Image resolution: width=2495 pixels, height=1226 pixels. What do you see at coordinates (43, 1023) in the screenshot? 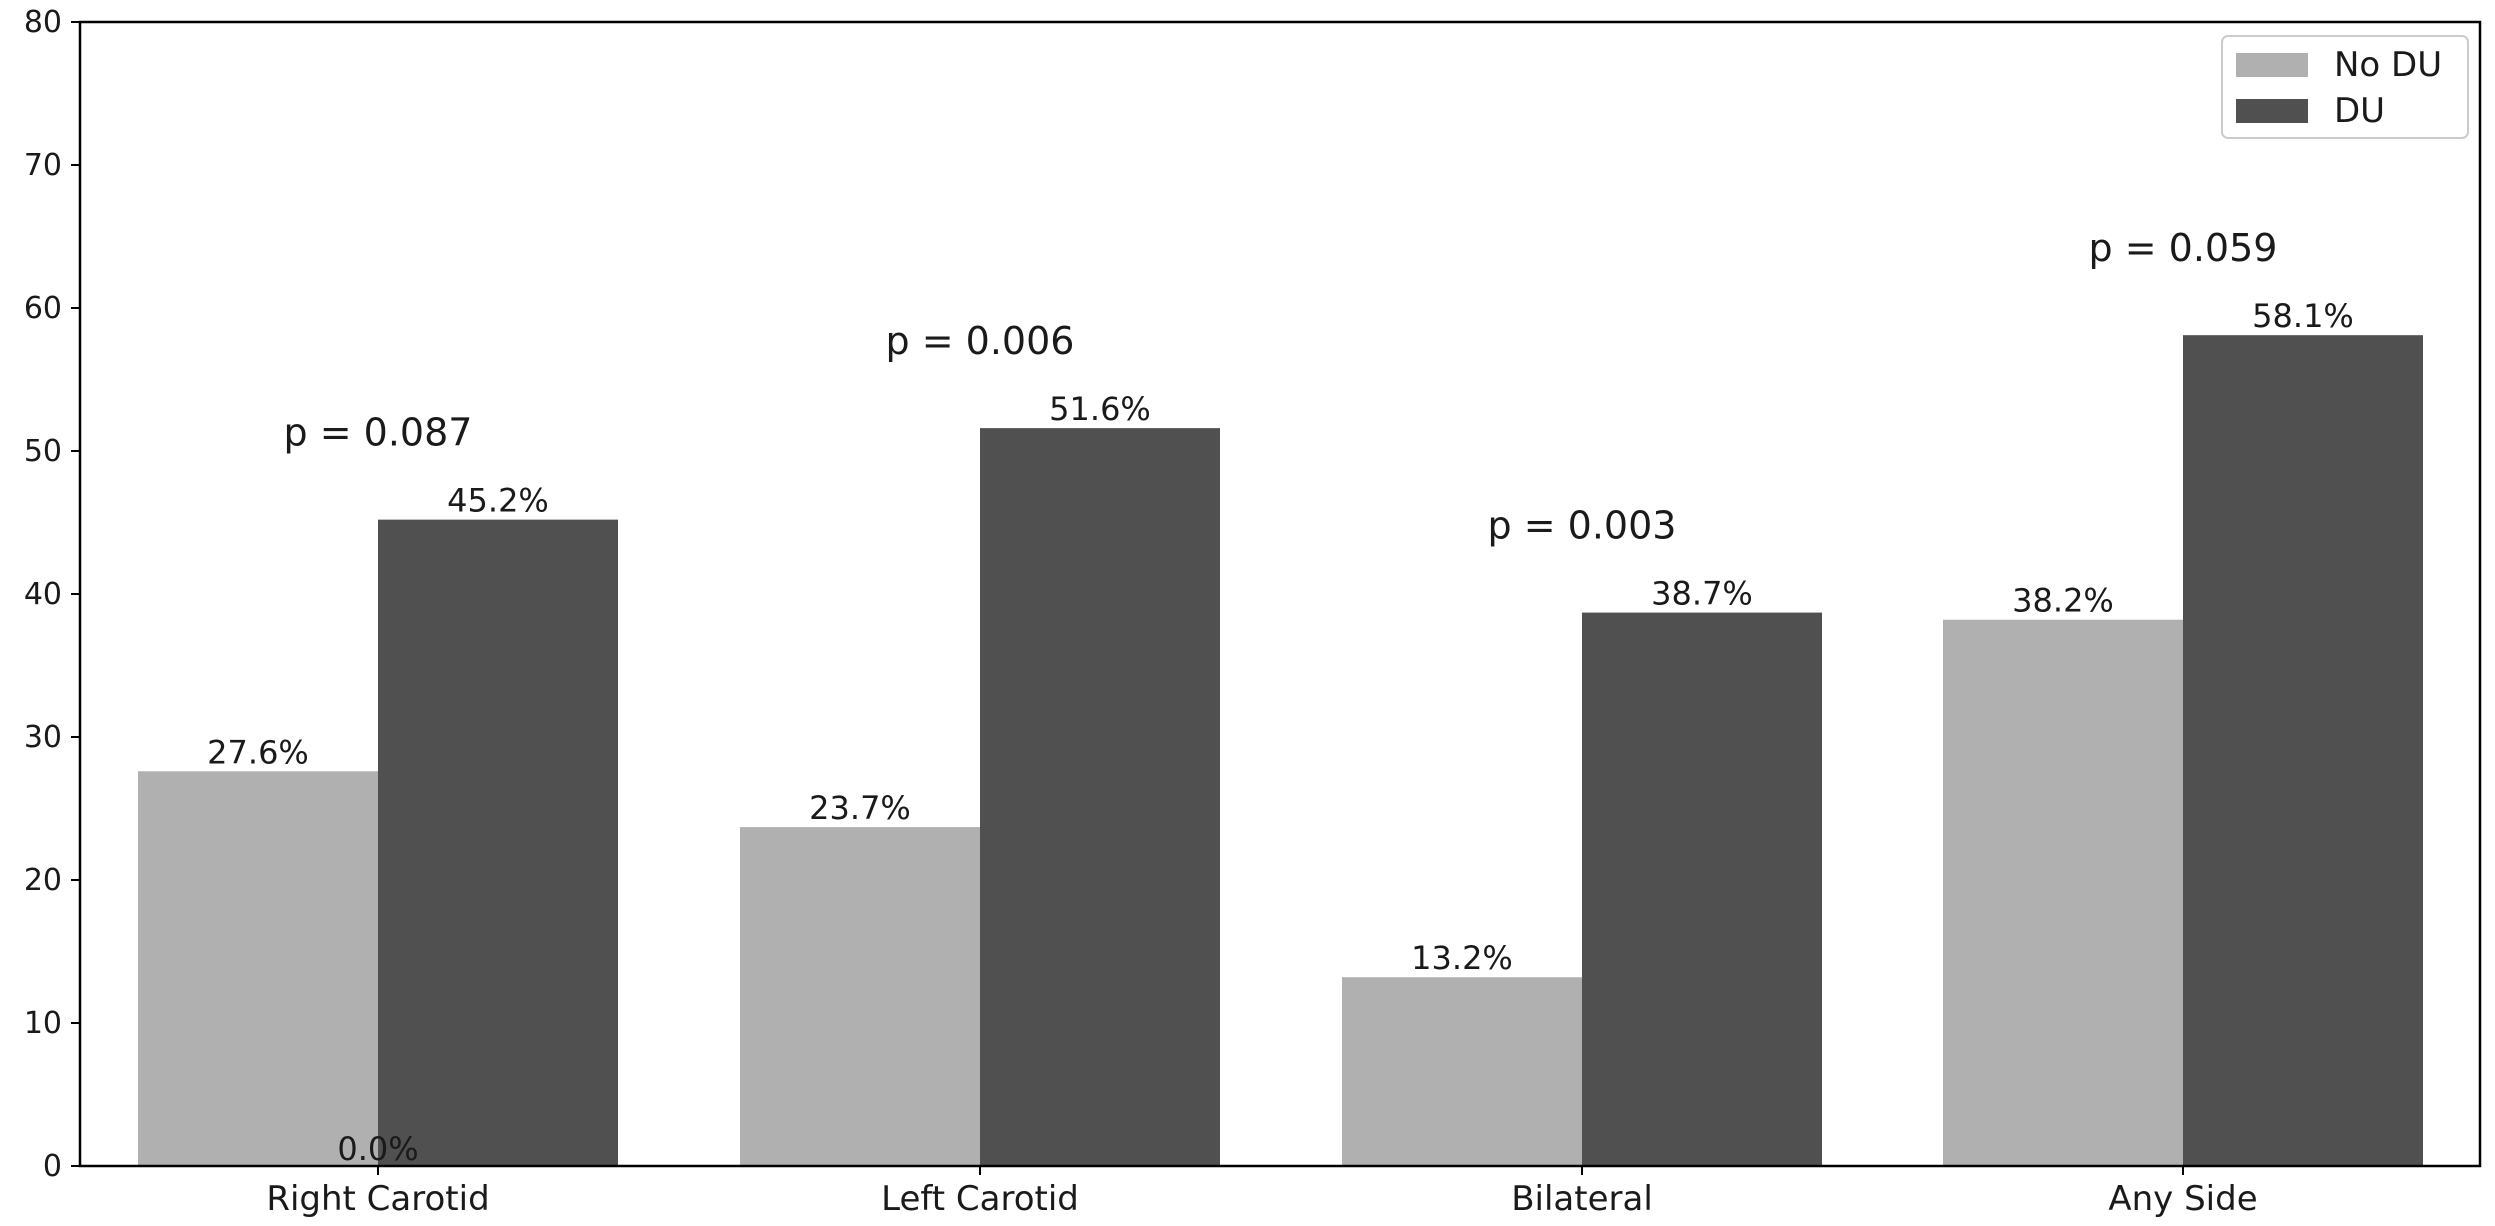
I see `y-tick-label-10: 10` at bounding box center [43, 1023].